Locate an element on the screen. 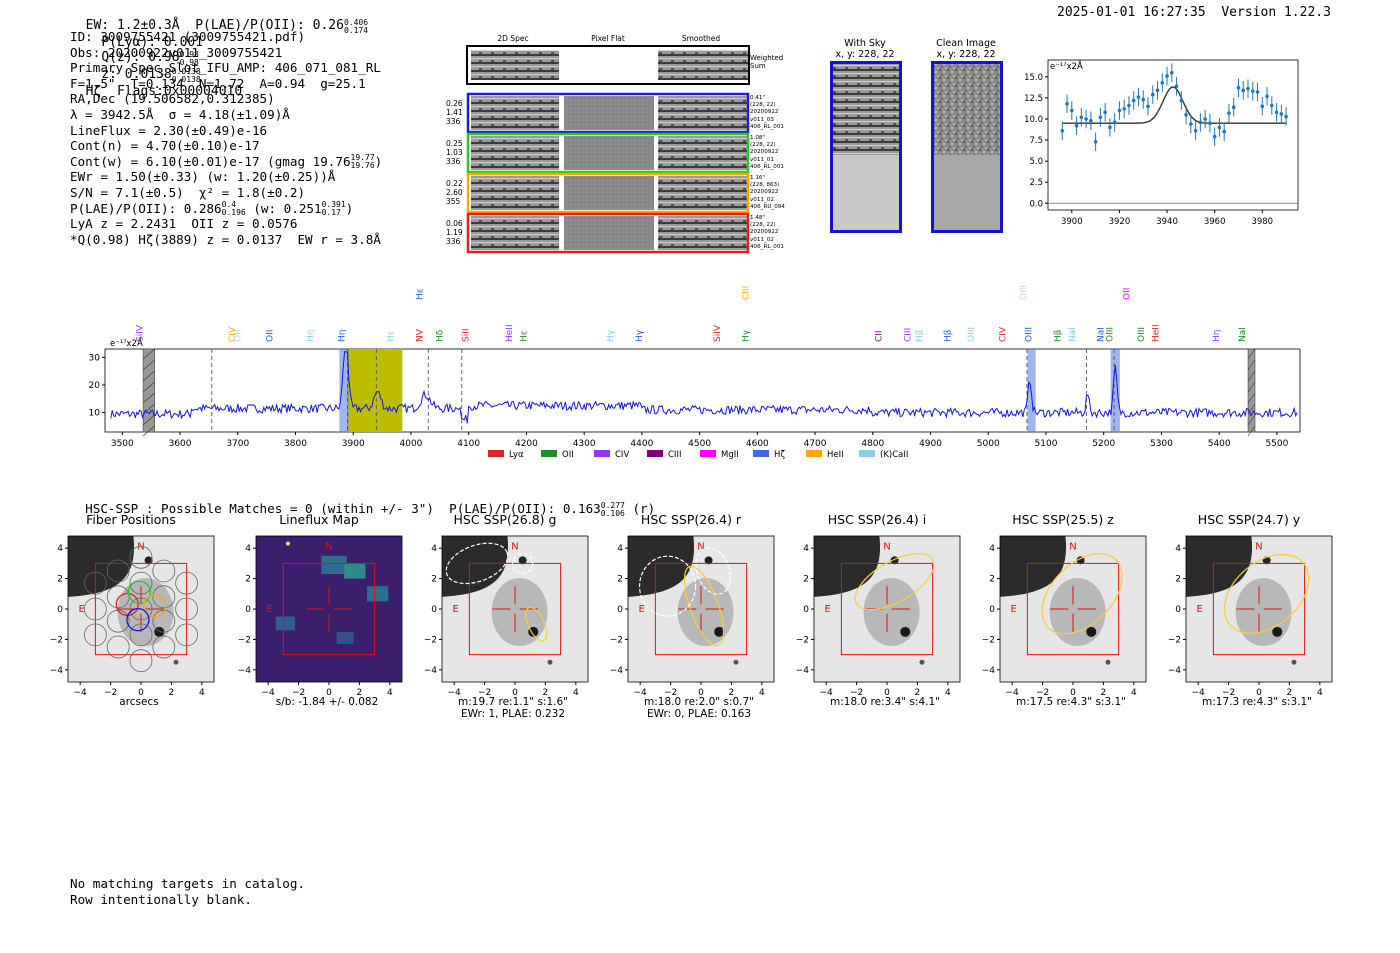  fiber-circle-highlight is located at coordinates (138, 619).